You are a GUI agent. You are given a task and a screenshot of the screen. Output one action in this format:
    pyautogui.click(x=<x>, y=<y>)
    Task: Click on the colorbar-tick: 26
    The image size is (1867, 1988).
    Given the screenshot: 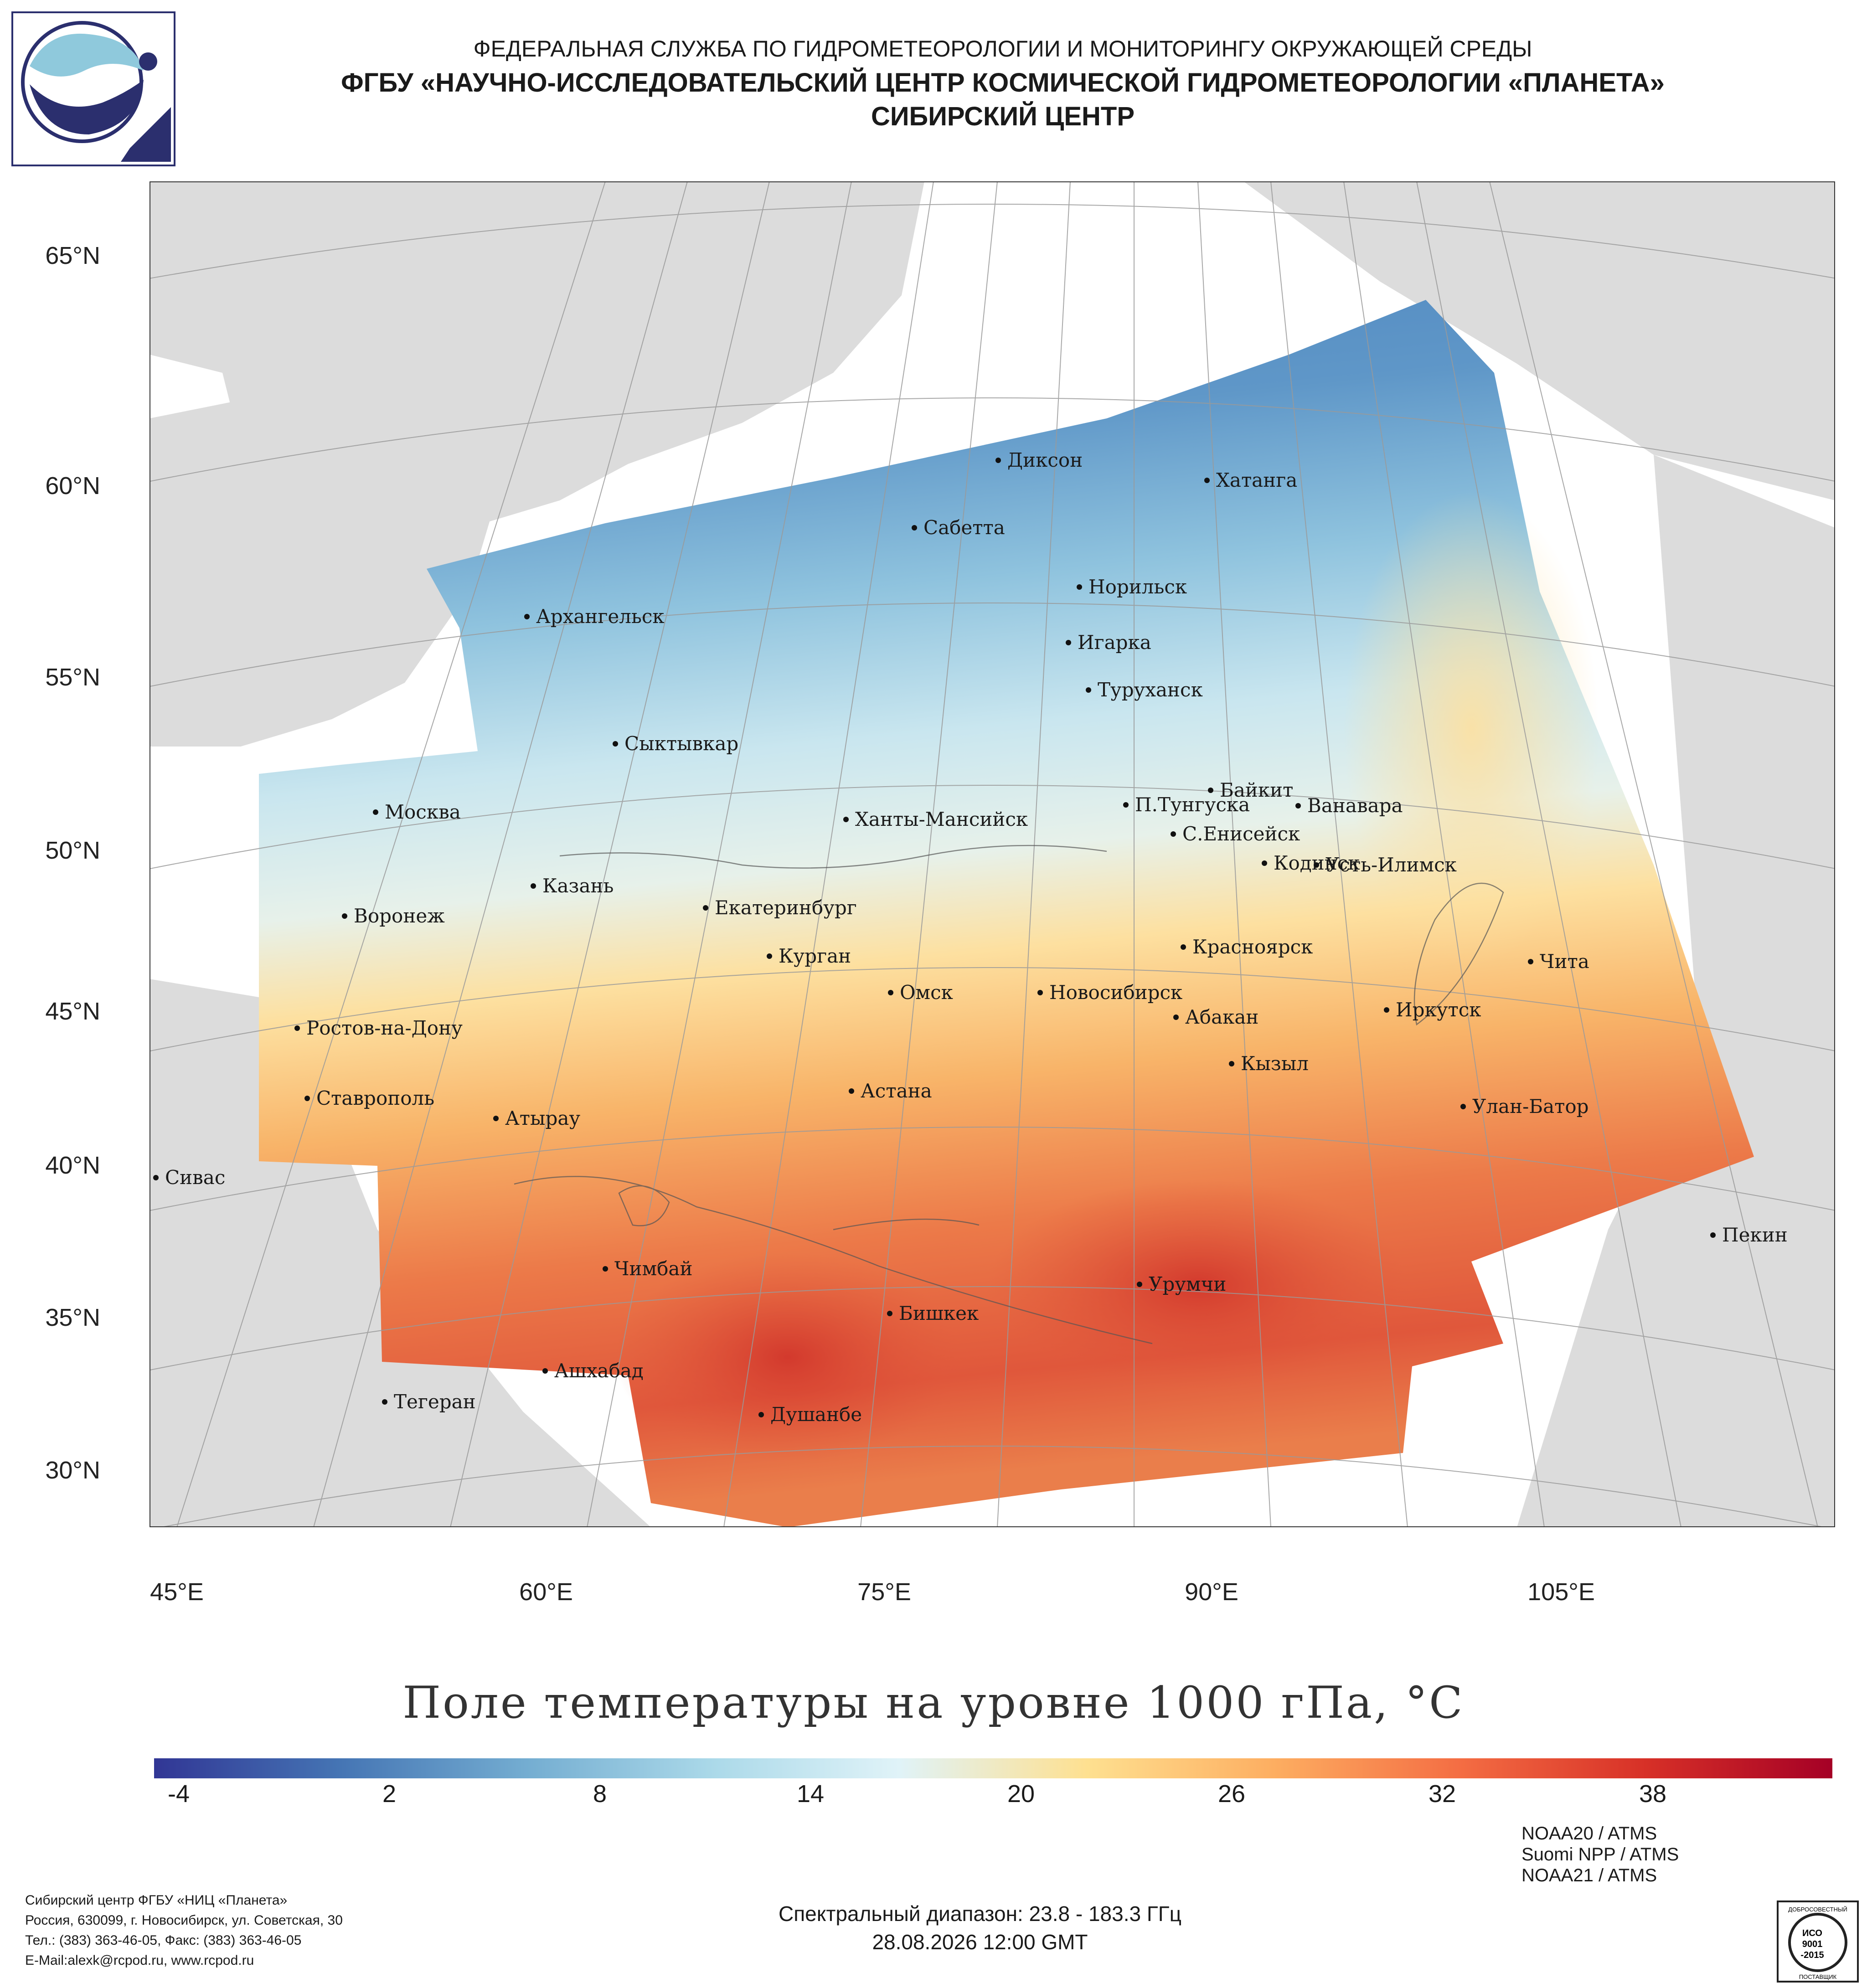 What is the action you would take?
    pyautogui.click(x=1231, y=1794)
    